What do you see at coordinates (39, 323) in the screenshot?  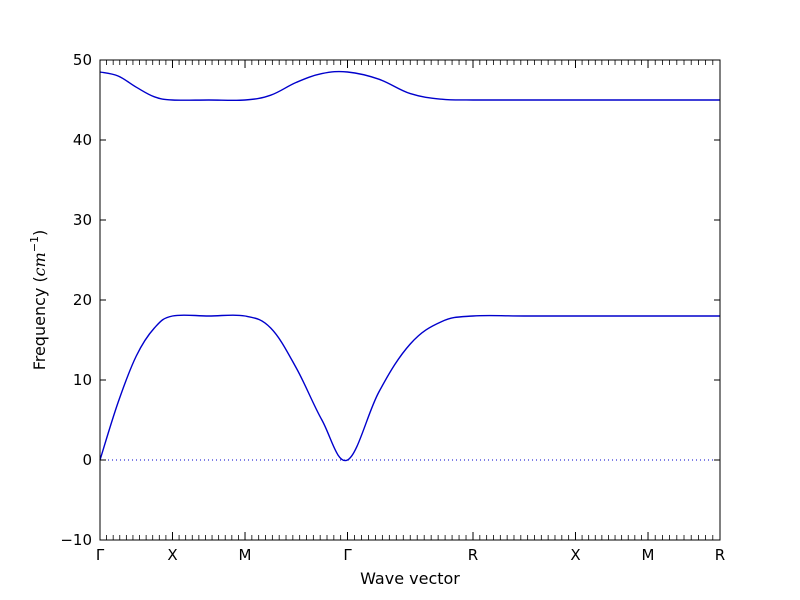 I see `y-axis-label-main: Frequency (` at bounding box center [39, 323].